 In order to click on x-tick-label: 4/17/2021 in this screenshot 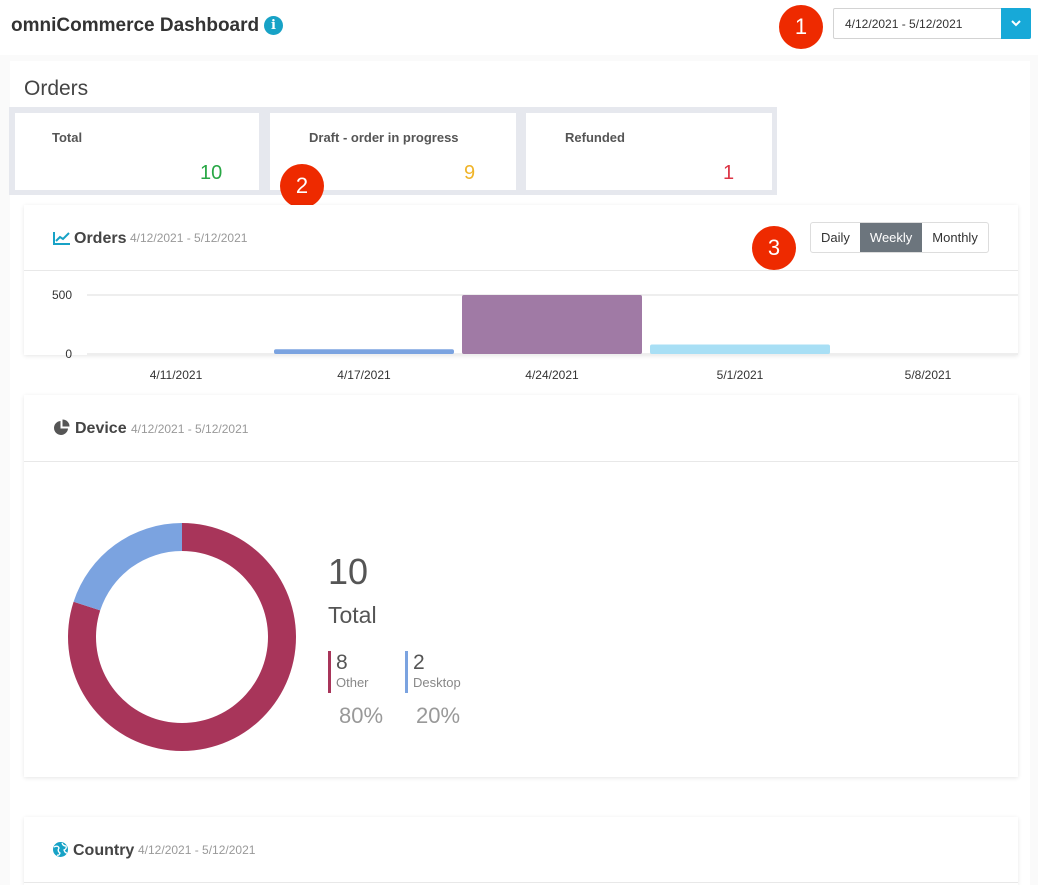, I will do `click(364, 375)`.